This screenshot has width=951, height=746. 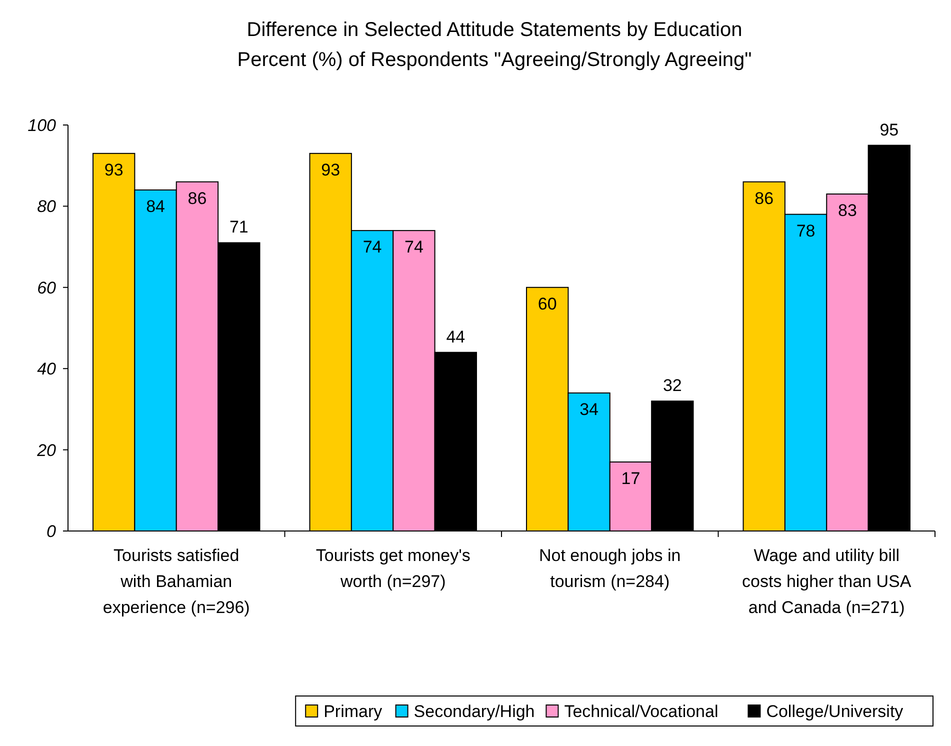 I want to click on chart-subtitle: Percent (%) of Respondents "Agreeing/Strongly Agreeing", so click(x=494, y=60).